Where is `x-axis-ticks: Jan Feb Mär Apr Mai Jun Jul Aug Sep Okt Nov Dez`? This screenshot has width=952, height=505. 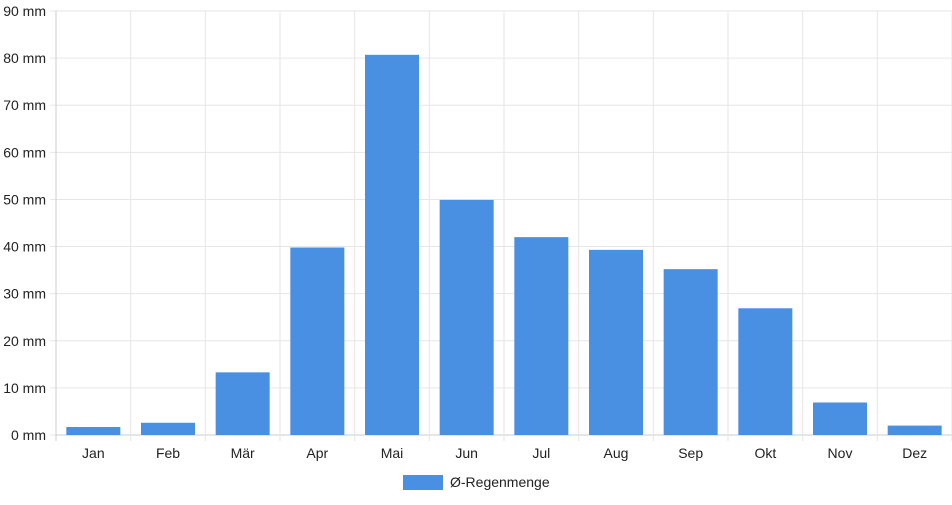 x-axis-ticks: Jan Feb Mär Apr Mai Jun Jul Aug Sep Okt Nov Dez is located at coordinates (504, 453).